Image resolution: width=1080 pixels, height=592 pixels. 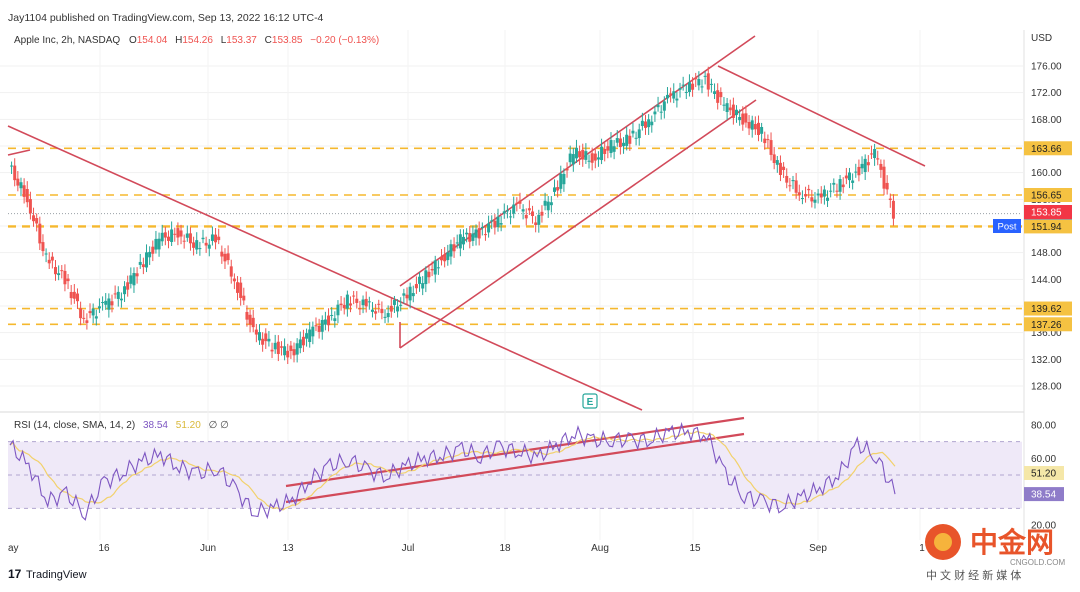 What do you see at coordinates (922, 548) in the screenshot?
I see `time-tick-label: 1` at bounding box center [922, 548].